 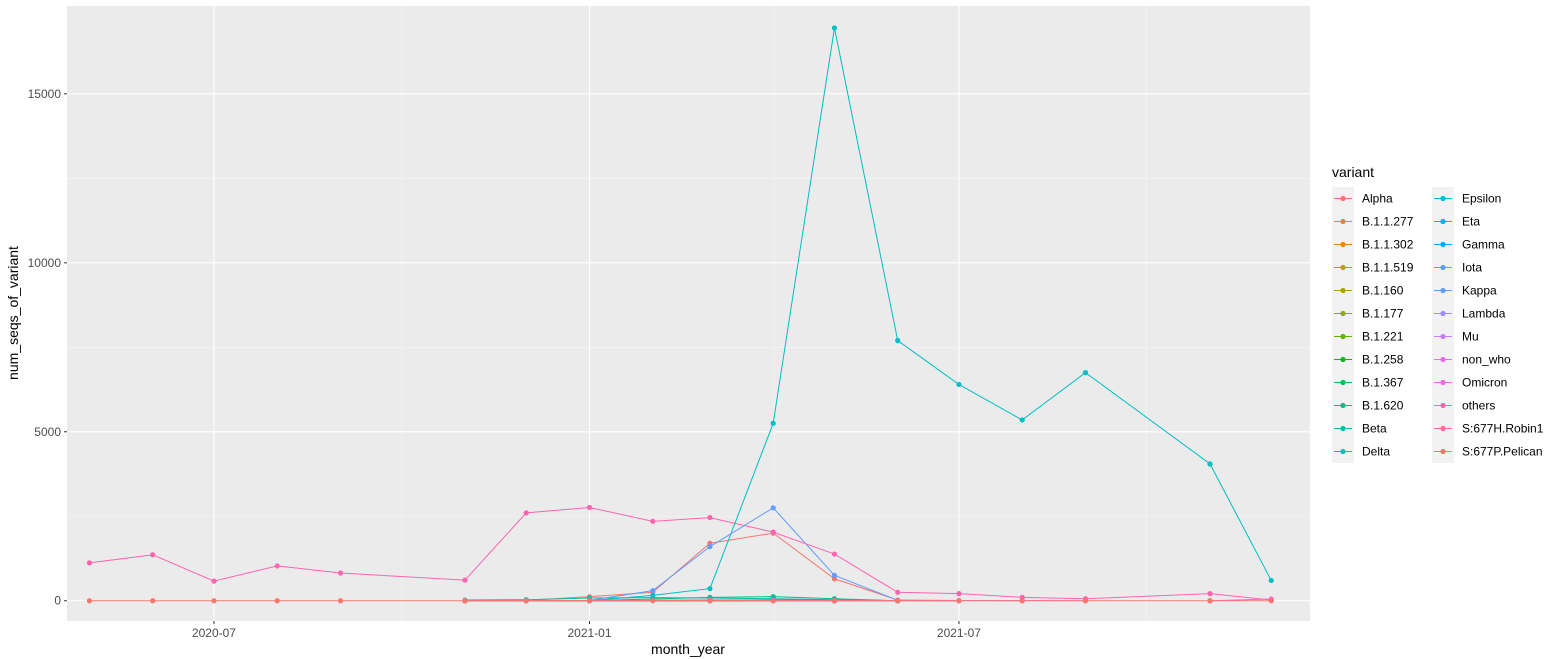 What do you see at coordinates (1484, 383) in the screenshot?
I see `legend-label: Omicron` at bounding box center [1484, 383].